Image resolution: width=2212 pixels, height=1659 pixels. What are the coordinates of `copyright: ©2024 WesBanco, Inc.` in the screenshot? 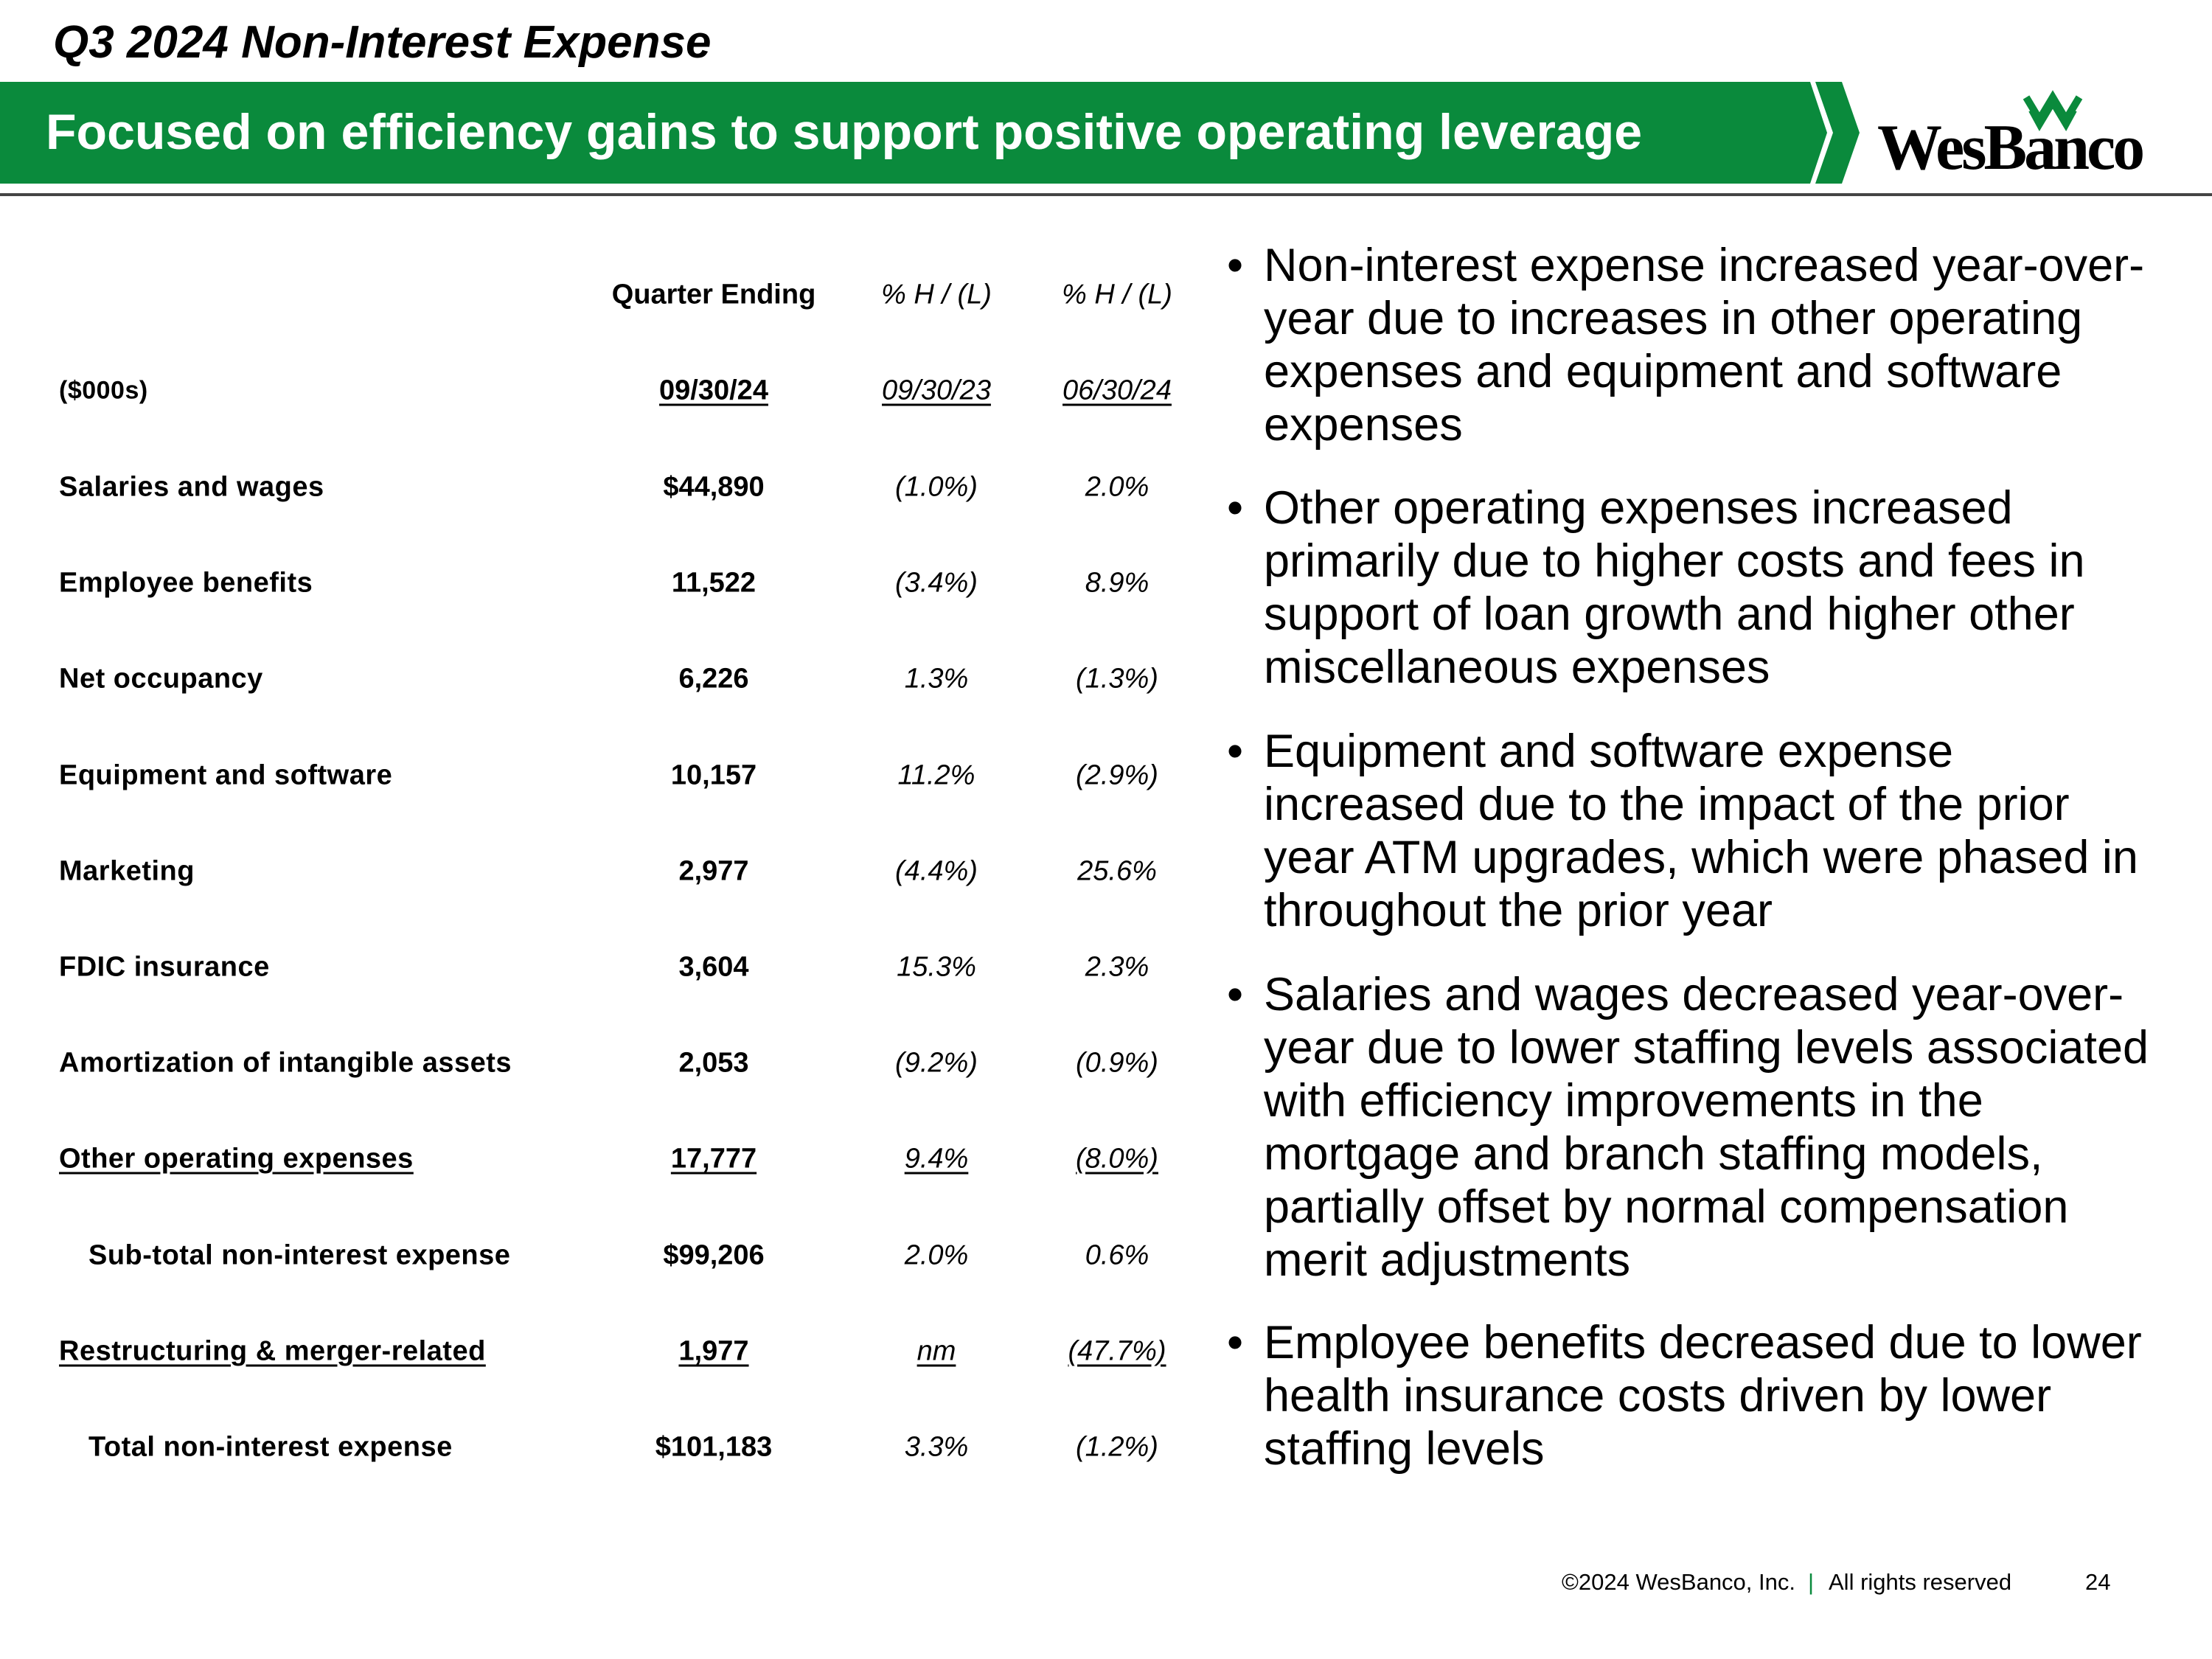 It's located at (1678, 1582).